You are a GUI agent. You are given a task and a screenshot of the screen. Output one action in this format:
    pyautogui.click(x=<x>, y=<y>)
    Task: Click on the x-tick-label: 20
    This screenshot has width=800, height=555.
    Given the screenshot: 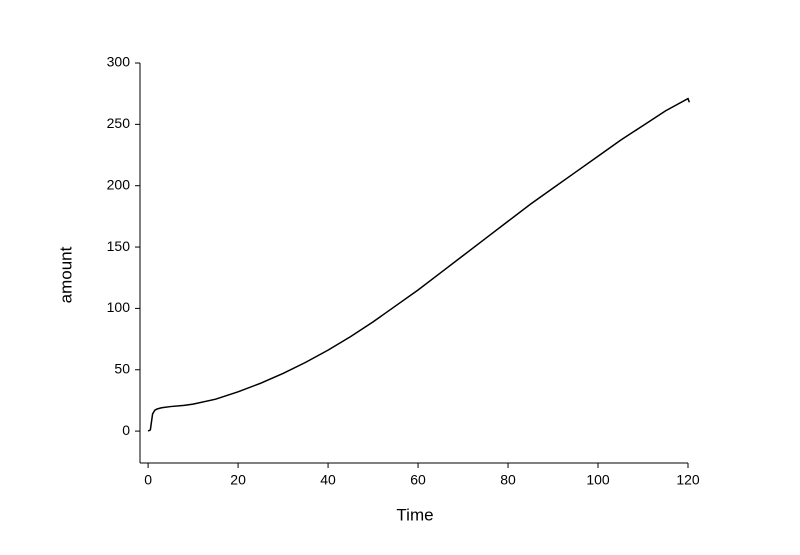 What is the action you would take?
    pyautogui.click(x=238, y=480)
    